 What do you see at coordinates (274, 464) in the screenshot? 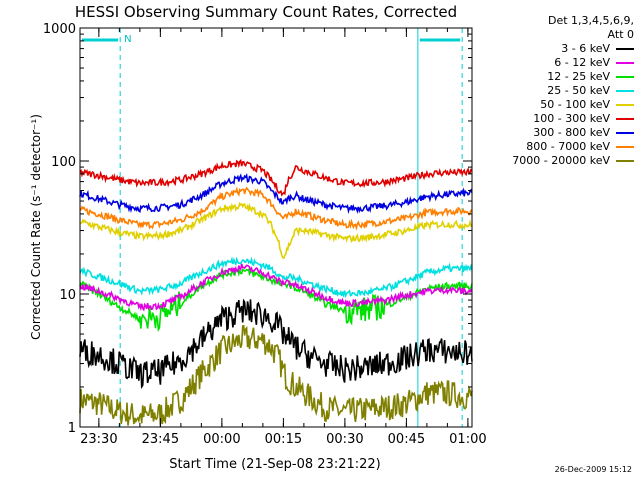
I see `x-axis-label: Start Time (21-Sep-08 23:21:22)` at bounding box center [274, 464].